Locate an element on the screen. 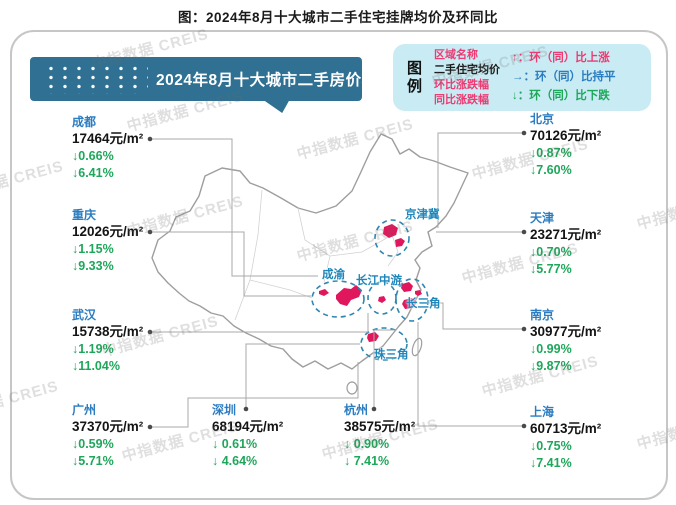 The height and width of the screenshot is (505, 676). legend-field-mom: 环比涨跌幅 is located at coordinates (461, 84).